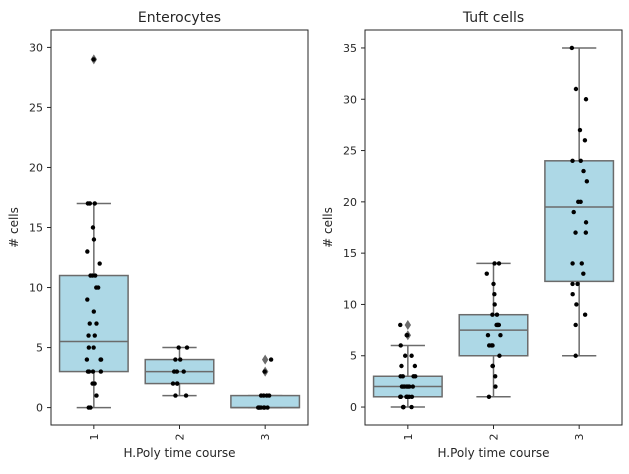 The image size is (629, 474). Describe the element at coordinates (493, 453) in the screenshot. I see `x-axis-label: H.Poly time course` at that location.